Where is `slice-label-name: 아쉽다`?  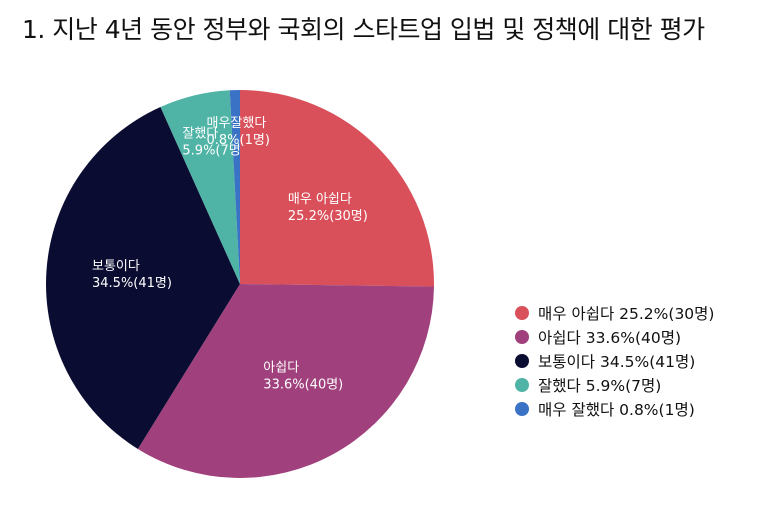
slice-label-name: 아쉽다 is located at coordinates (281, 368).